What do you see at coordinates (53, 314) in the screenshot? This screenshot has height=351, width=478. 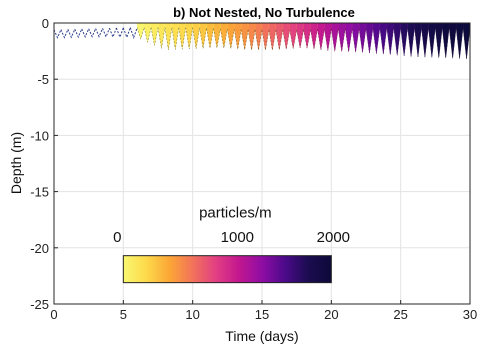 I see `x-tick-label: 0` at bounding box center [53, 314].